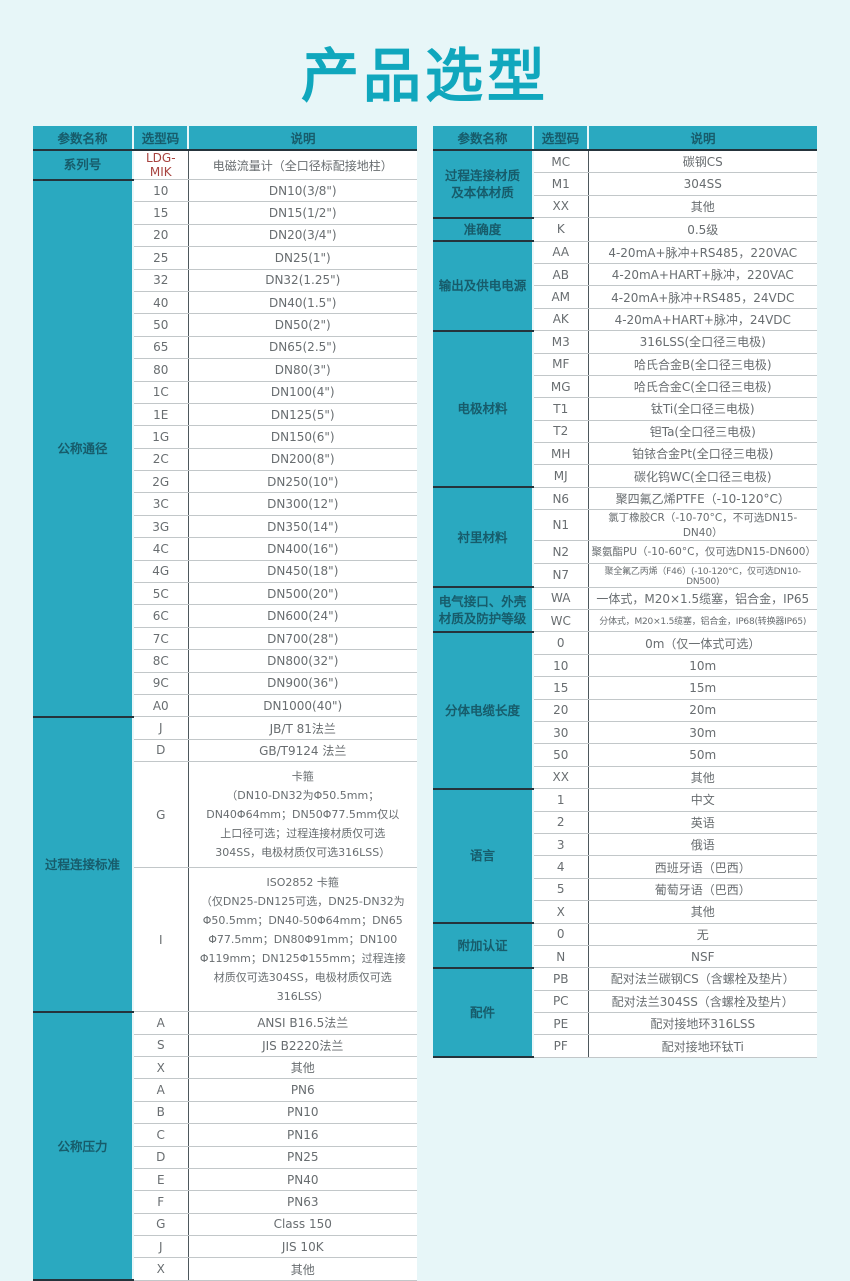 This screenshot has height=1281, width=850. Describe the element at coordinates (302, 1225) in the screenshot. I see `desc-cell: Class 150` at that location.